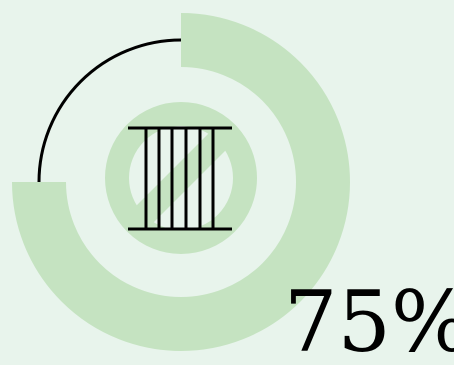  I want to click on bars-icon, so click(180, 178).